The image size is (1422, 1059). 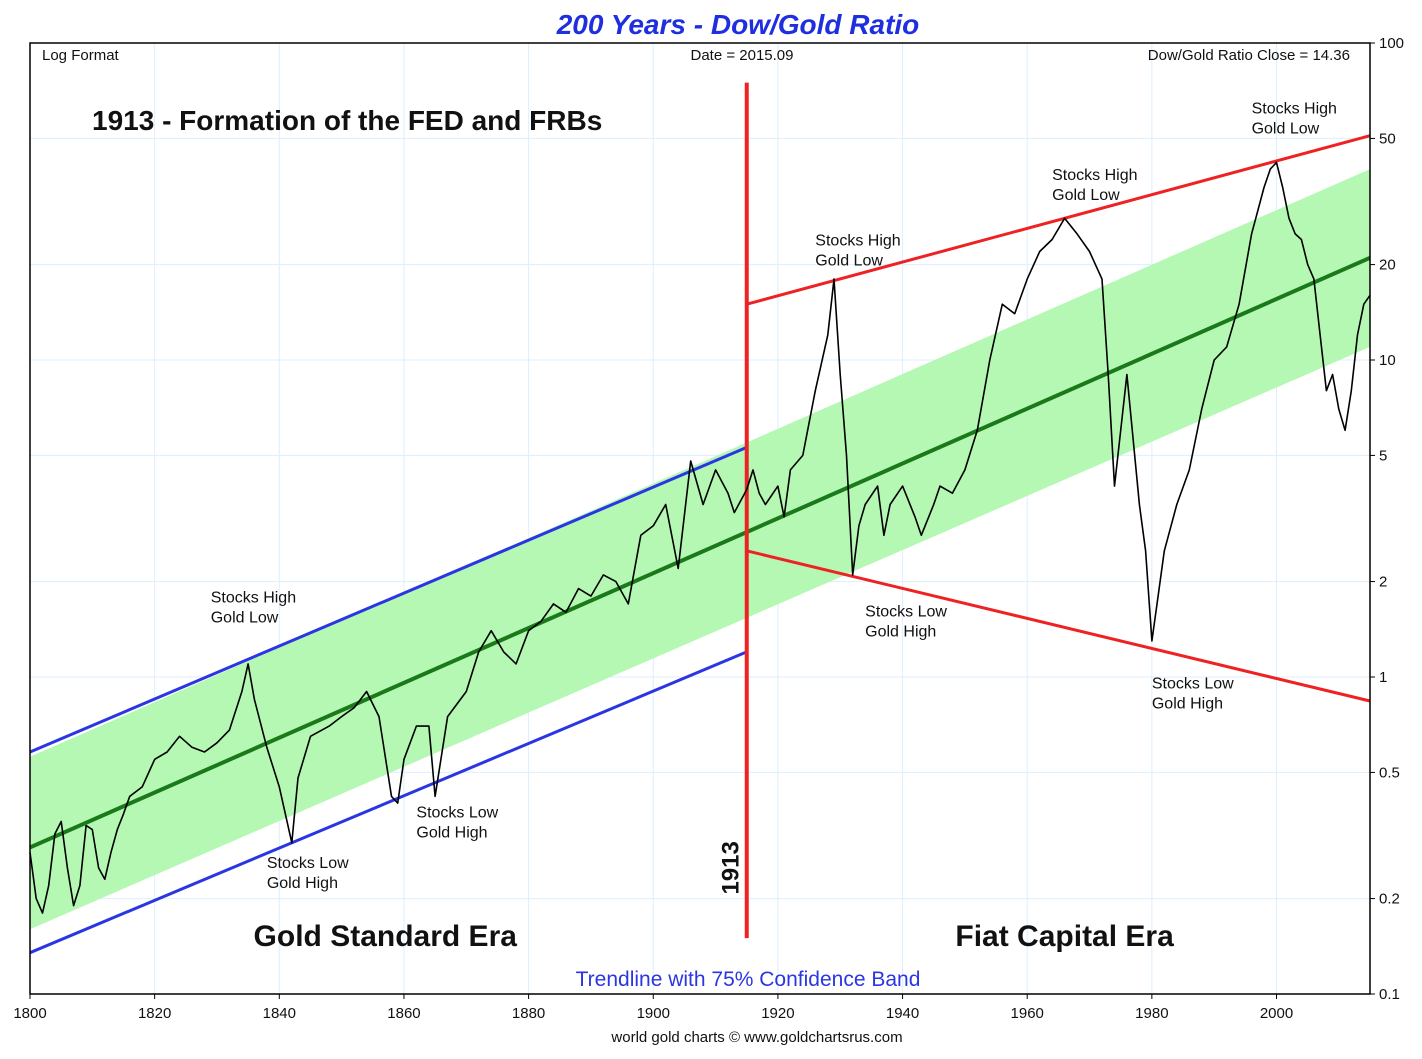 What do you see at coordinates (1387, 138) in the screenshot?
I see `y-tick-label: 50` at bounding box center [1387, 138].